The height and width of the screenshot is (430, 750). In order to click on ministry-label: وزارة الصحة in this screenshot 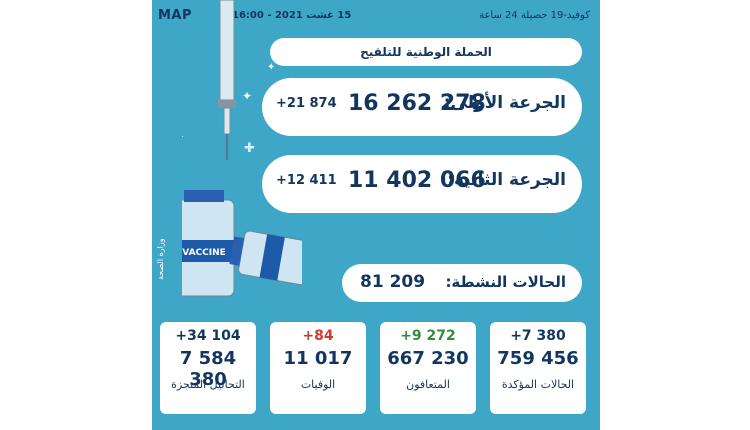, I will do `click(160, 259)`.